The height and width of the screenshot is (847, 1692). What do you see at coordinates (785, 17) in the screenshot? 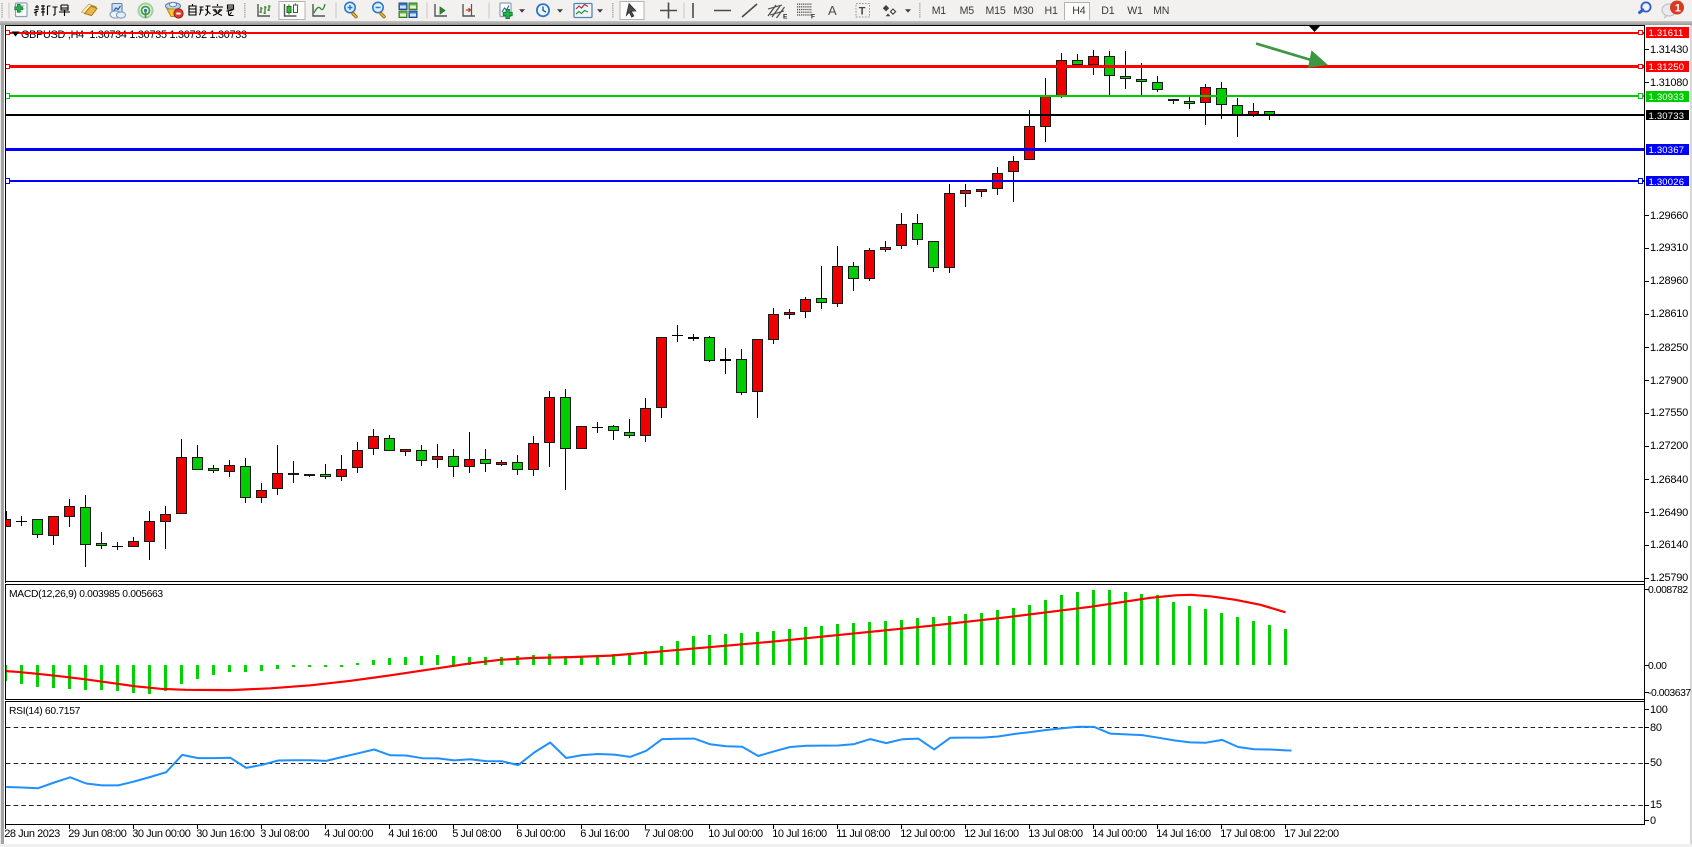
I see `svg-text: E` at bounding box center [785, 17].